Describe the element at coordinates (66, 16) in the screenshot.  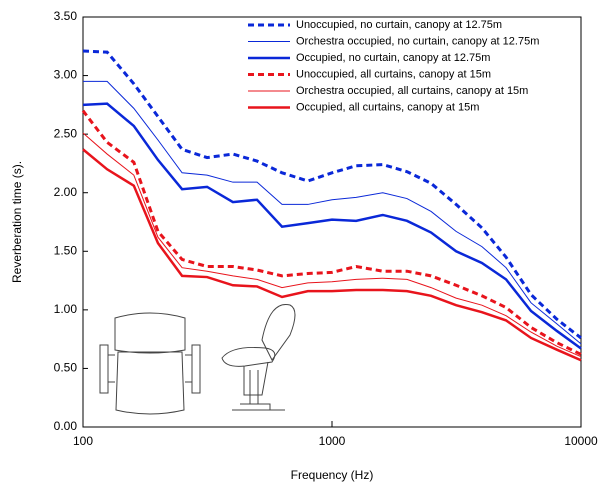
I see `y-tick-label: 3.50` at that location.